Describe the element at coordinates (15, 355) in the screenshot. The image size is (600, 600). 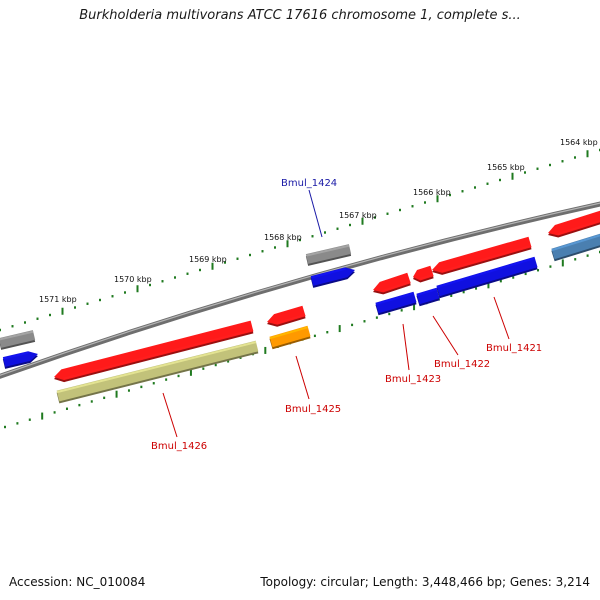
I see `feature-left-blue-highlight` at that location.